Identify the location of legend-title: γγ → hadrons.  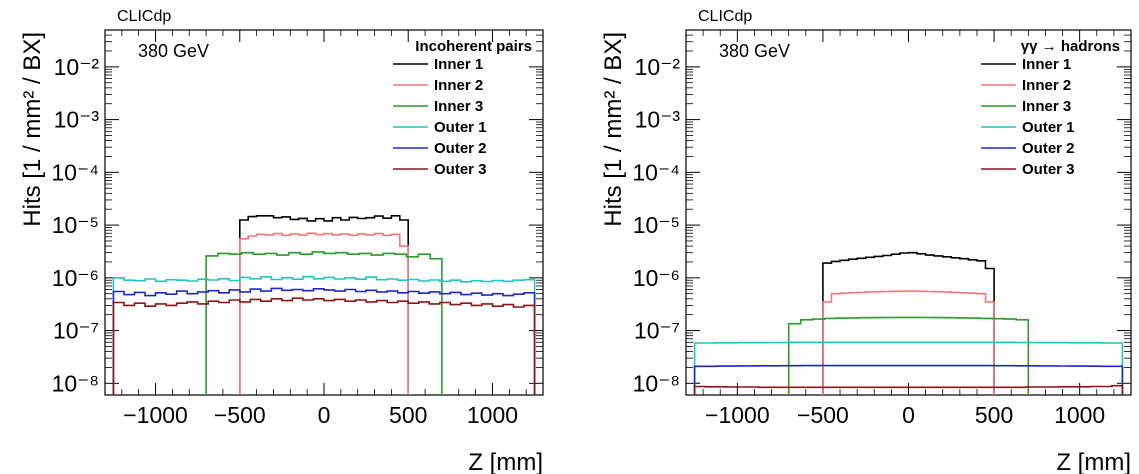
(1070, 46).